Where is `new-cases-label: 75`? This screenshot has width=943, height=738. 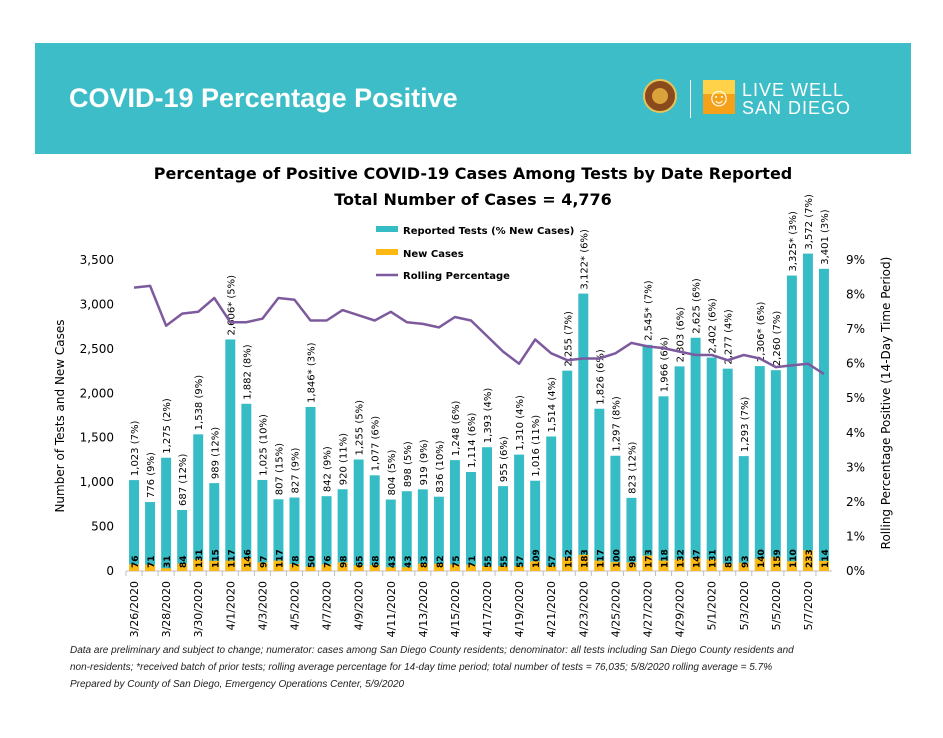
new-cases-label: 75 is located at coordinates (457, 561).